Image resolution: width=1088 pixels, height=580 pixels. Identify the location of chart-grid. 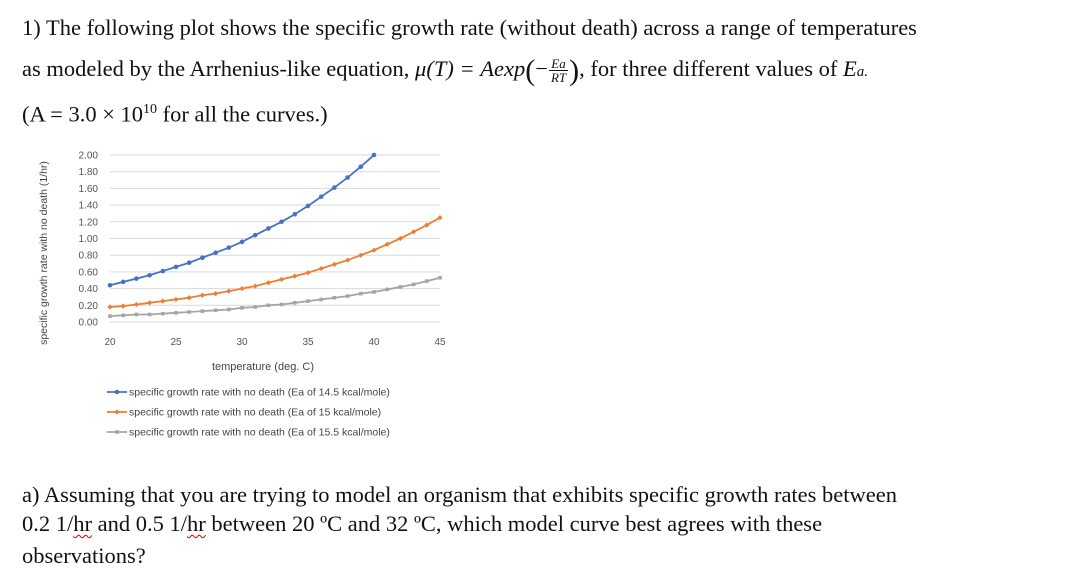
(275, 238).